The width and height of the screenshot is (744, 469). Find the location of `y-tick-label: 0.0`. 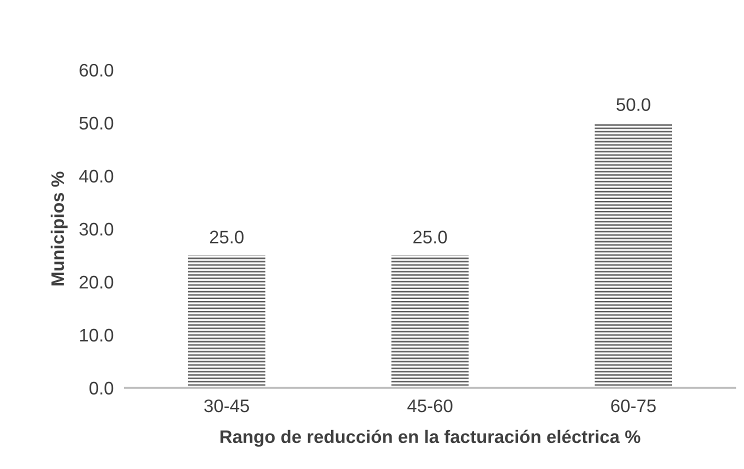

y-tick-label: 0.0 is located at coordinates (101, 388).